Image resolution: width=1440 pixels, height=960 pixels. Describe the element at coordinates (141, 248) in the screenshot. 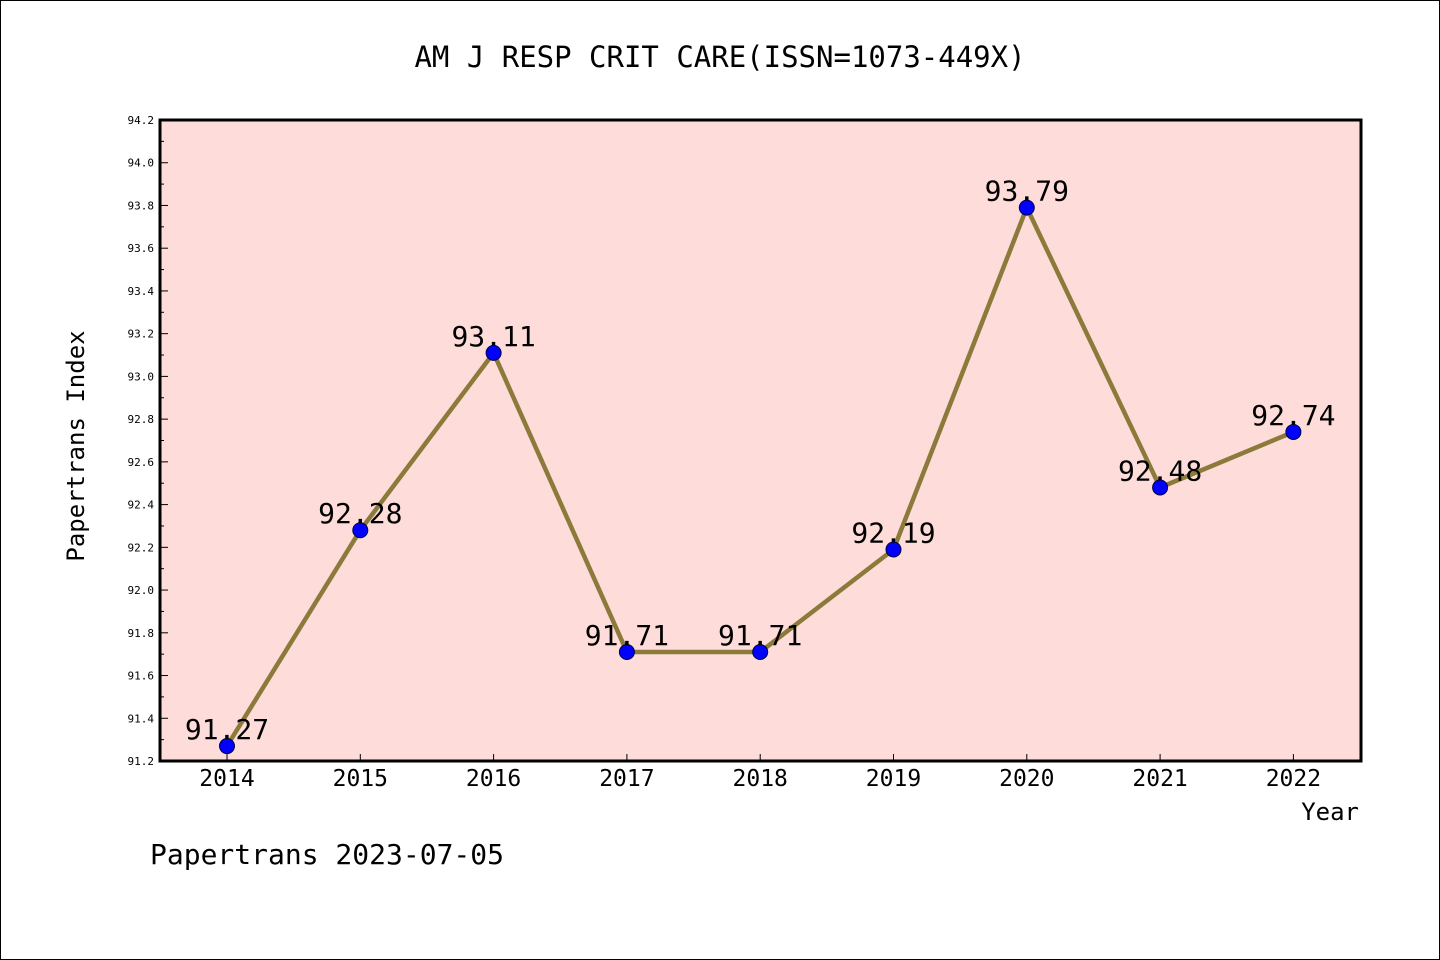

I see `y-tick-label: 93.6` at that location.